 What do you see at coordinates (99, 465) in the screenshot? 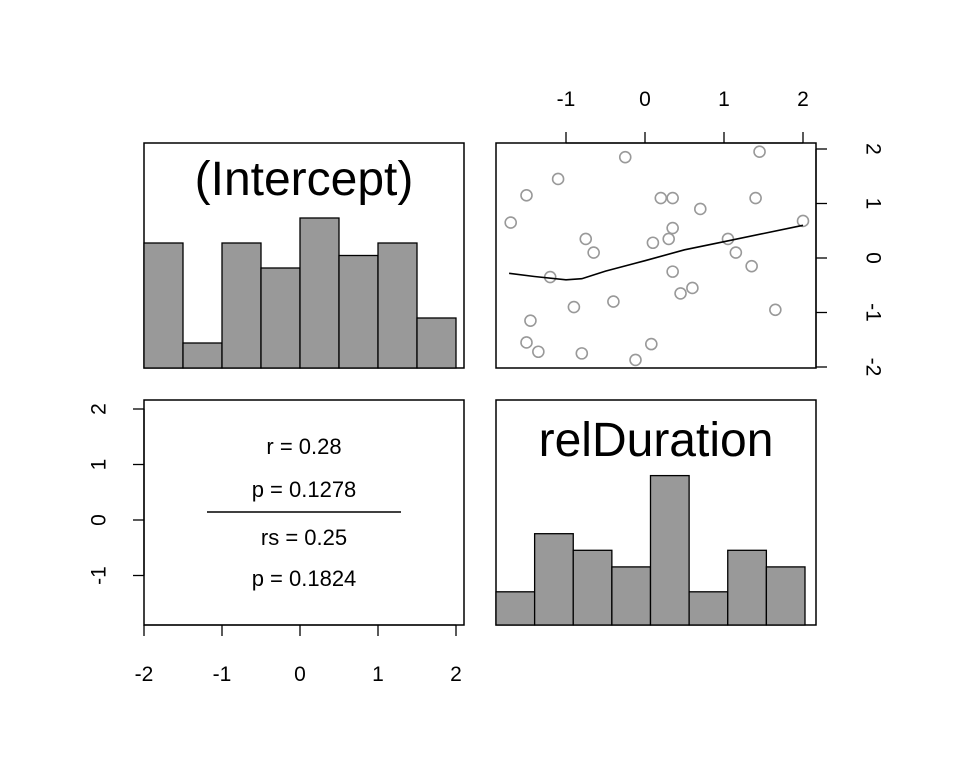
I see `left-axis-tick-label: 1` at bounding box center [99, 465].